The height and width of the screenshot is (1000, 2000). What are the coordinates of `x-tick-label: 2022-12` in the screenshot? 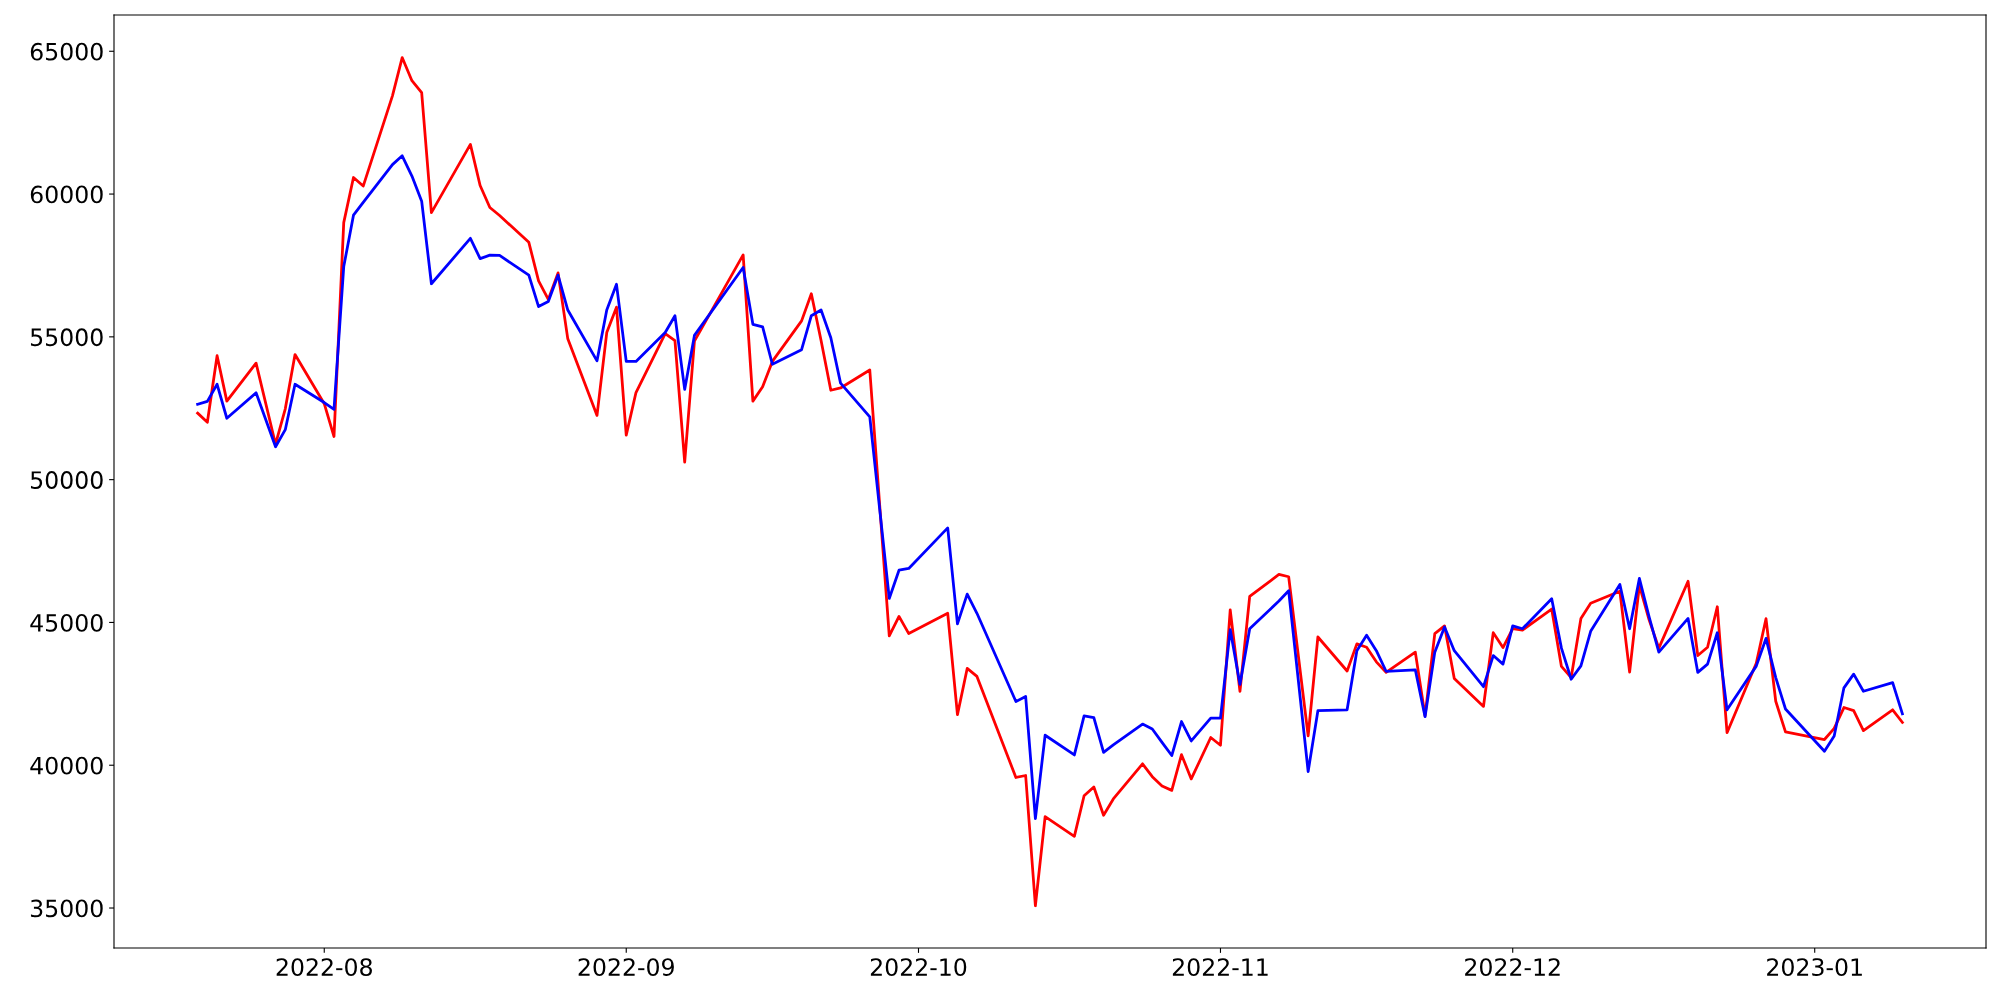 It's located at (1512, 967).